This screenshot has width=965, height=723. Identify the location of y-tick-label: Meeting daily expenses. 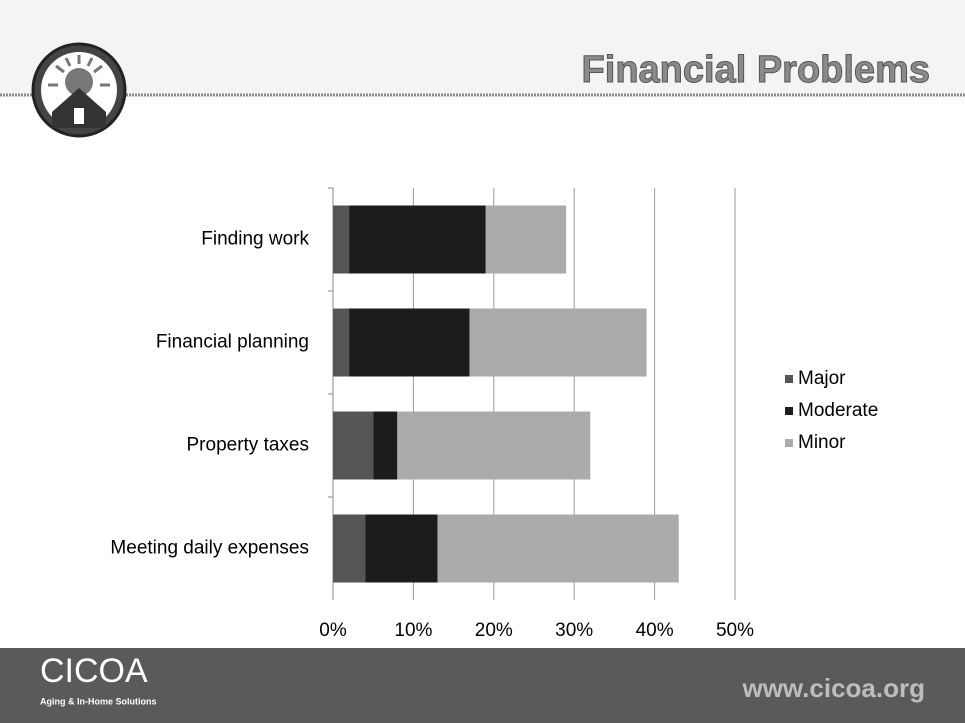
(209, 548).